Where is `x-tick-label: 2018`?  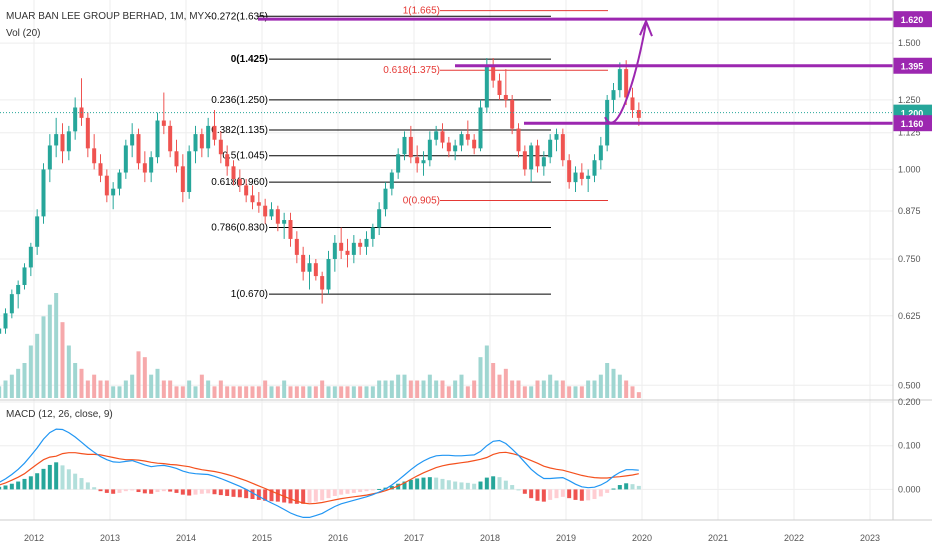
x-tick-label: 2018 is located at coordinates (490, 538).